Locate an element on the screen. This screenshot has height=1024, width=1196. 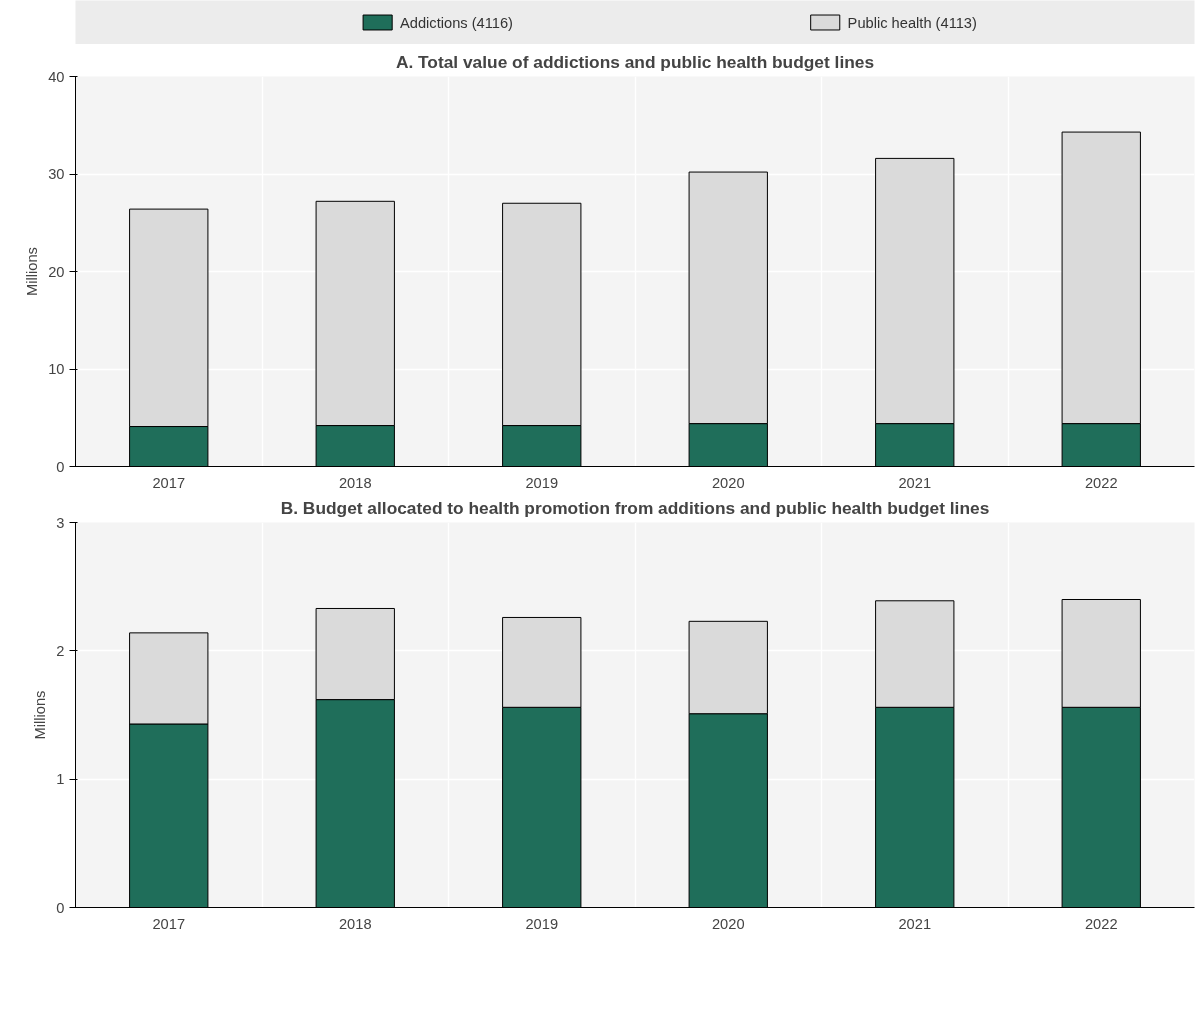
y-tick-label: 10 is located at coordinates (56, 369).